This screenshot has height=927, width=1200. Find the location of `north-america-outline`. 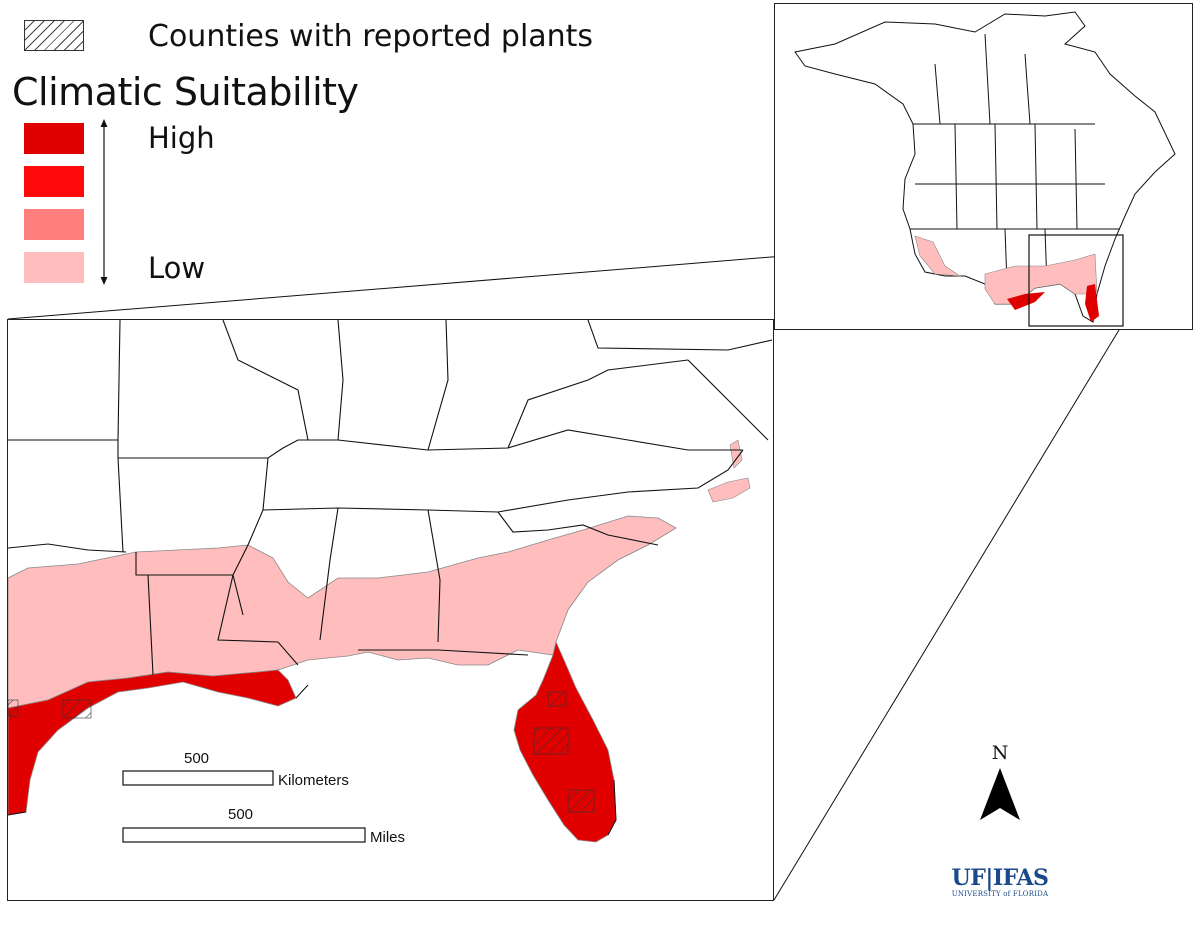

north-america-outline is located at coordinates (985, 167).